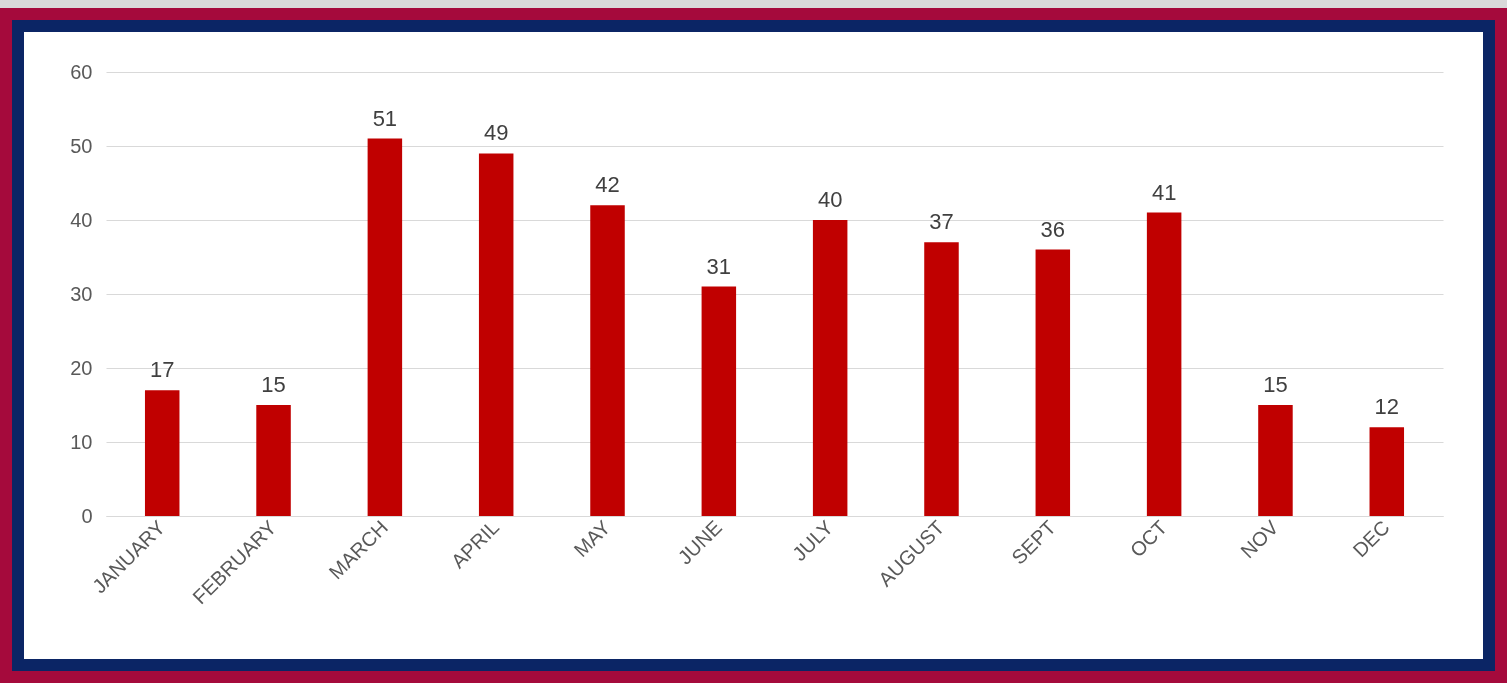  I want to click on data-label: 51, so click(385, 118).